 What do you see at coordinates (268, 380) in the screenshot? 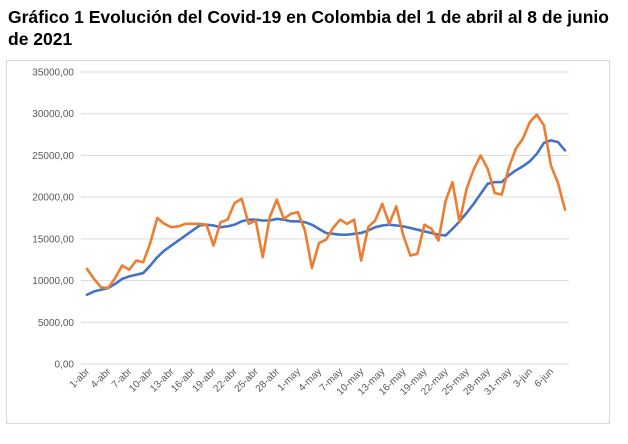
I see `x-tick-label: 28-abr` at bounding box center [268, 380].